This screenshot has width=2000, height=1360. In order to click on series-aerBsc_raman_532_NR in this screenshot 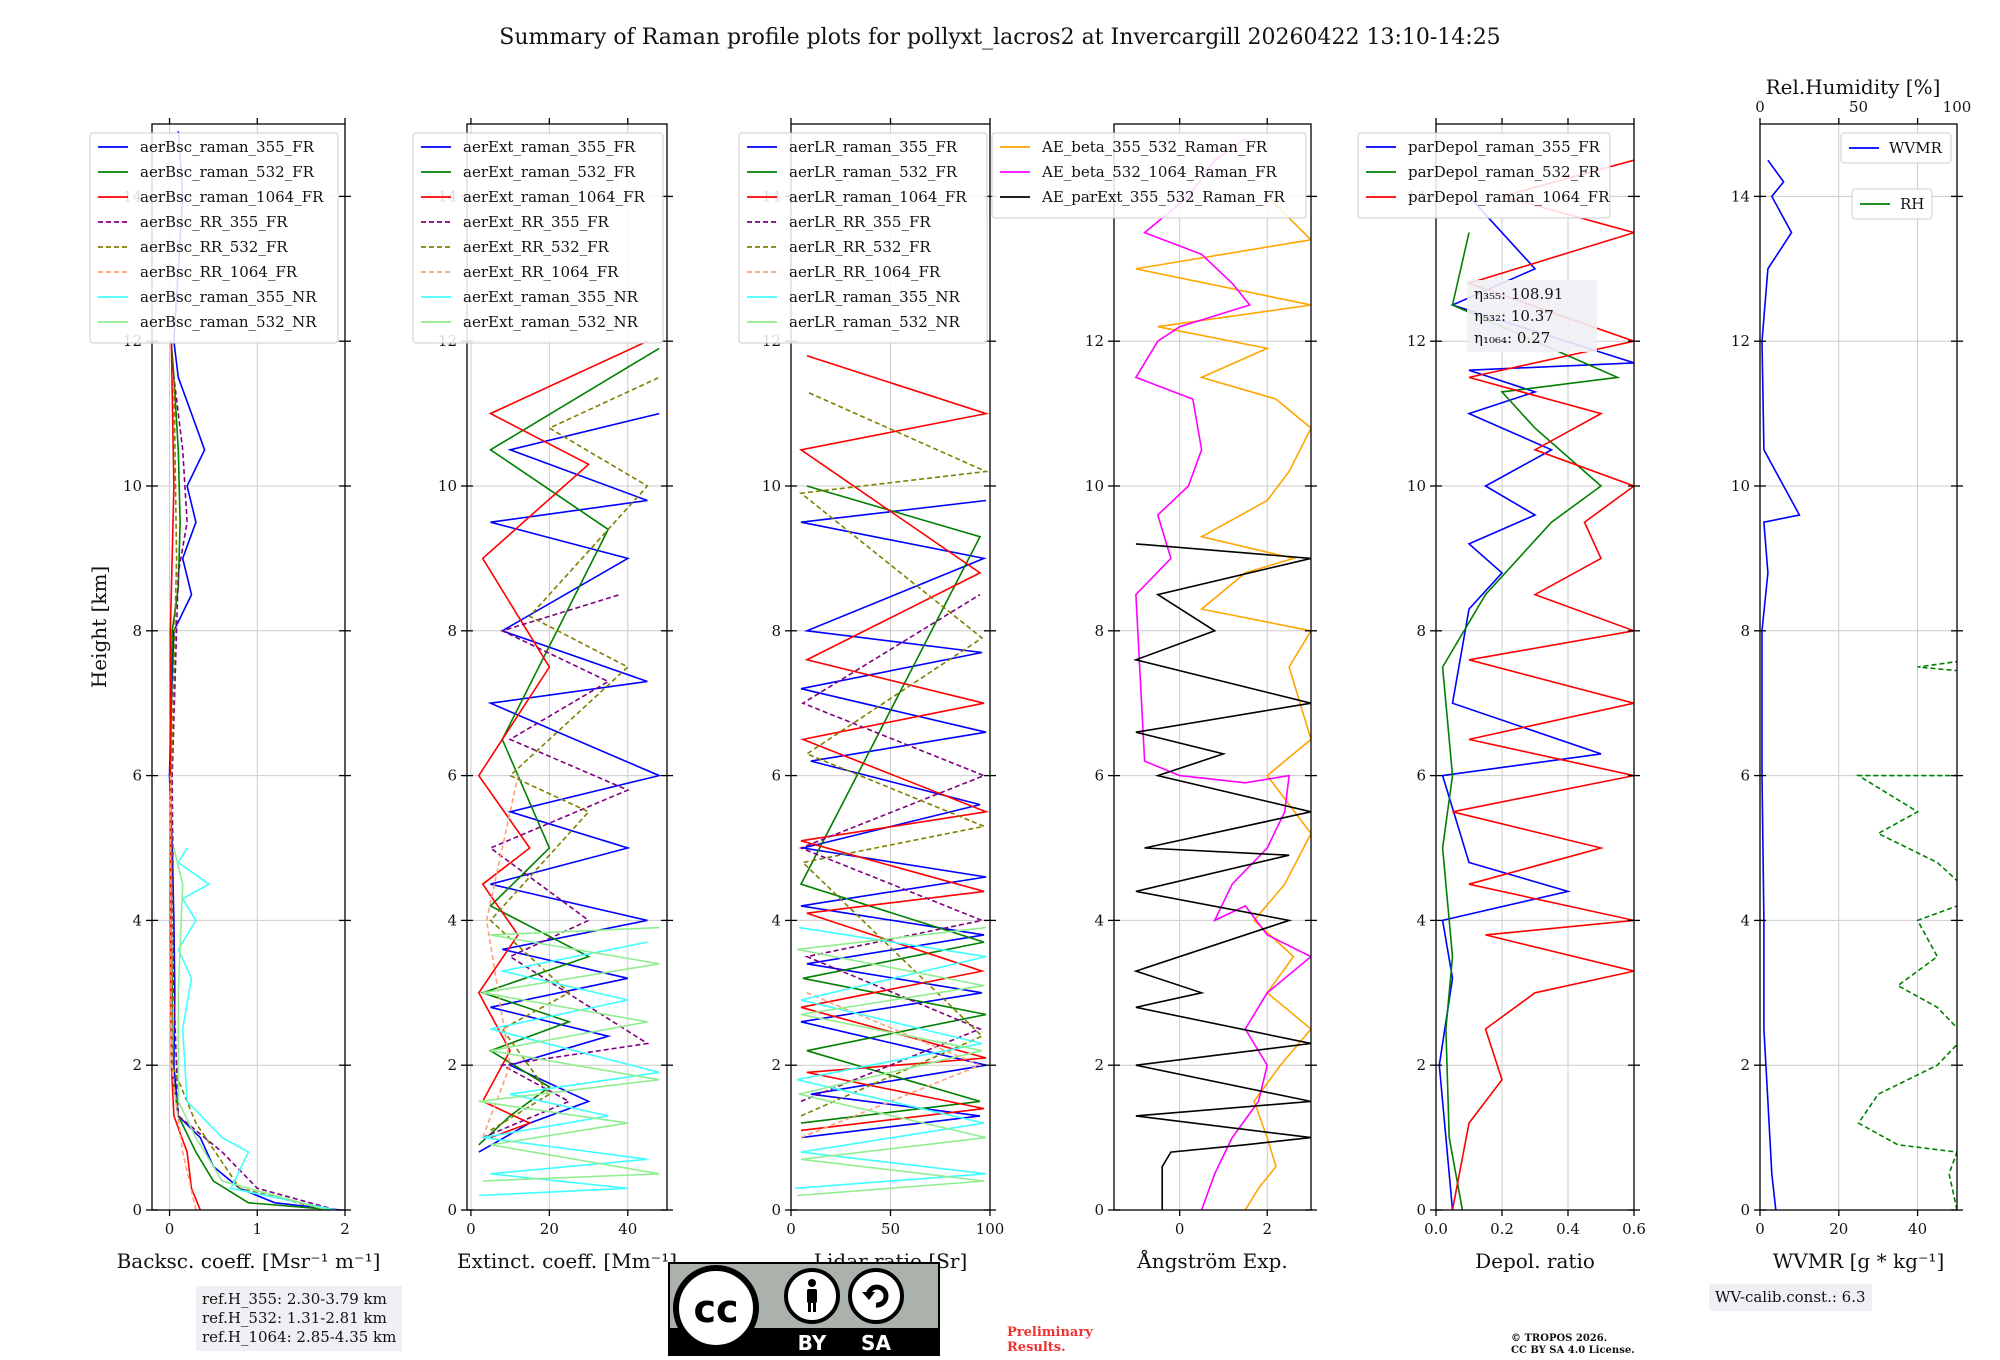, I will do `click(250, 1028)`.